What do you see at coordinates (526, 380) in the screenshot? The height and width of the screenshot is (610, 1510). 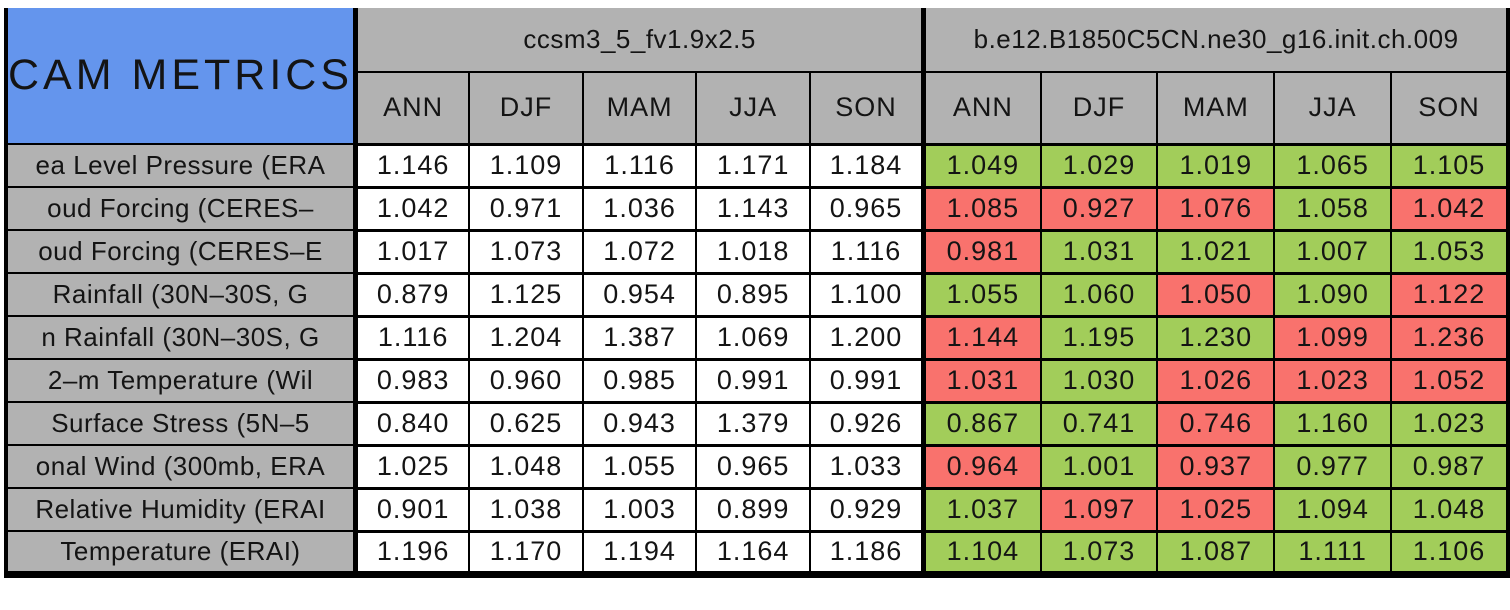 I see `model-1-value-cell: 0.960` at bounding box center [526, 380].